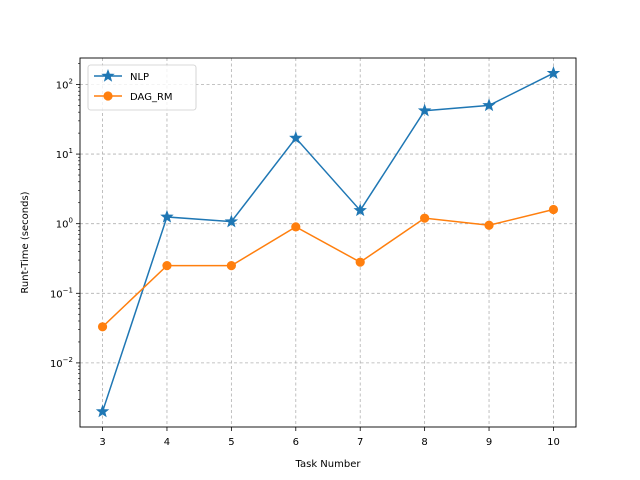  Describe the element at coordinates (108, 75) in the screenshot. I see `legend-marker-nlp` at that location.